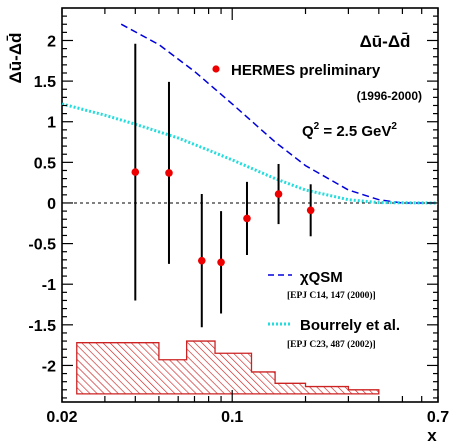 Image resolution: width=451 pixels, height=444 pixels. I want to click on x-axis-title: x, so click(432, 435).